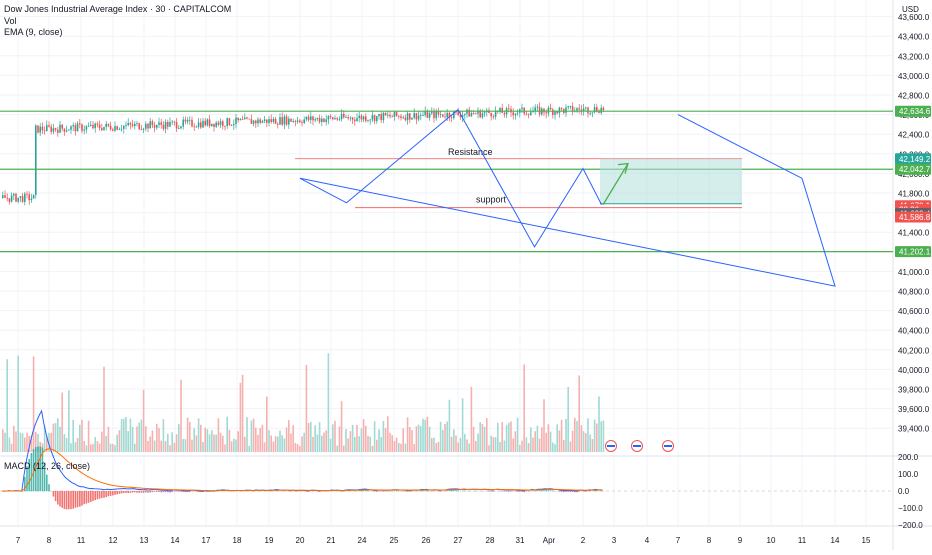  Describe the element at coordinates (914, 37) in the screenshot. I see `price-tick-label: 43,400.0` at that location.